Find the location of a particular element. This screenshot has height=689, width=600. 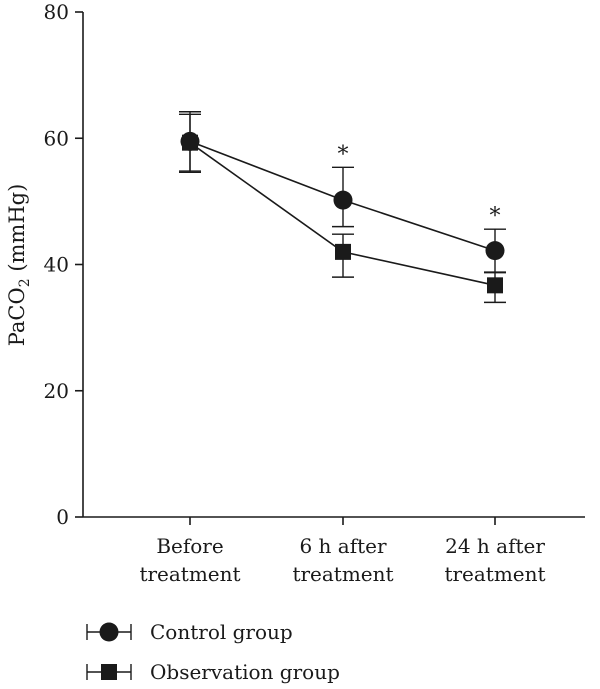

annotation-layer: ** is located at coordinates (419, 185).